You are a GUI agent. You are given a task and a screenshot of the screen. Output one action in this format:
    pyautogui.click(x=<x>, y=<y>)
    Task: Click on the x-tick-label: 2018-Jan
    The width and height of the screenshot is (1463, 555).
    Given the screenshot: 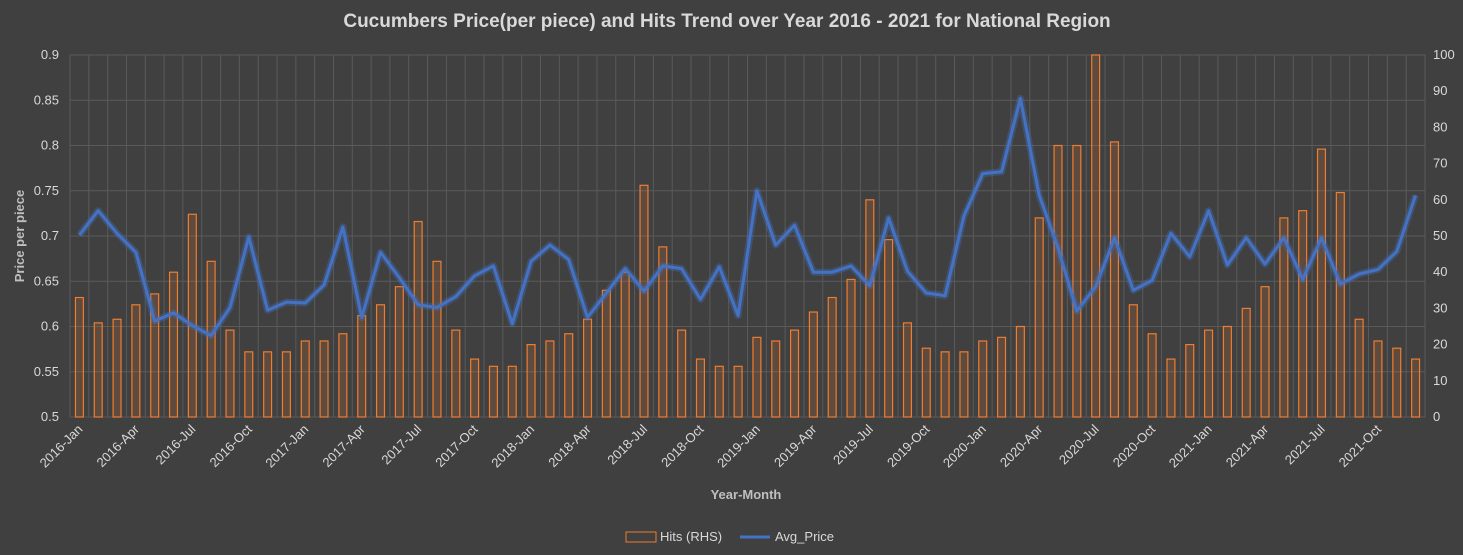 What is the action you would take?
    pyautogui.click(x=512, y=446)
    